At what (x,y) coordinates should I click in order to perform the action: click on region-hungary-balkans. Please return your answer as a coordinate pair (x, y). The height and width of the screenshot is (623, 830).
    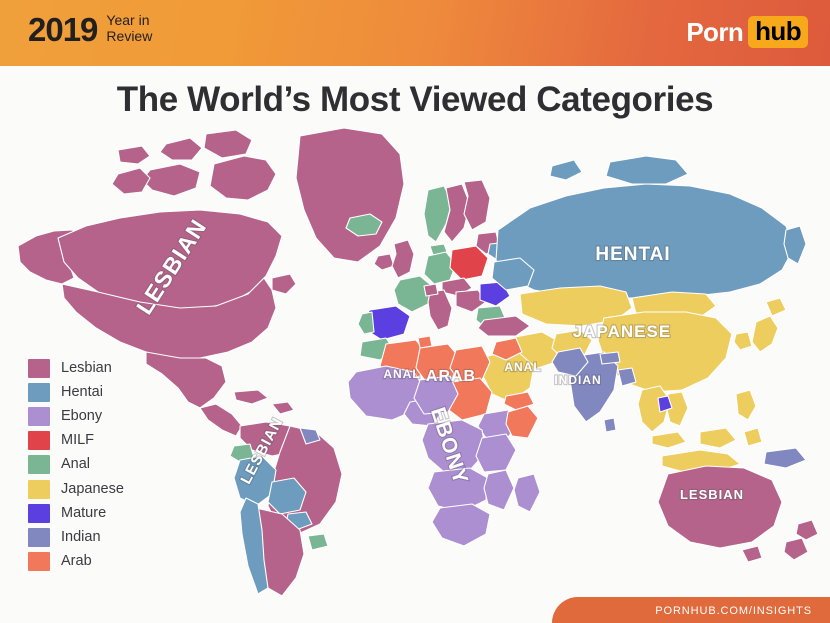
    Looking at the image, I should click on (471, 301).